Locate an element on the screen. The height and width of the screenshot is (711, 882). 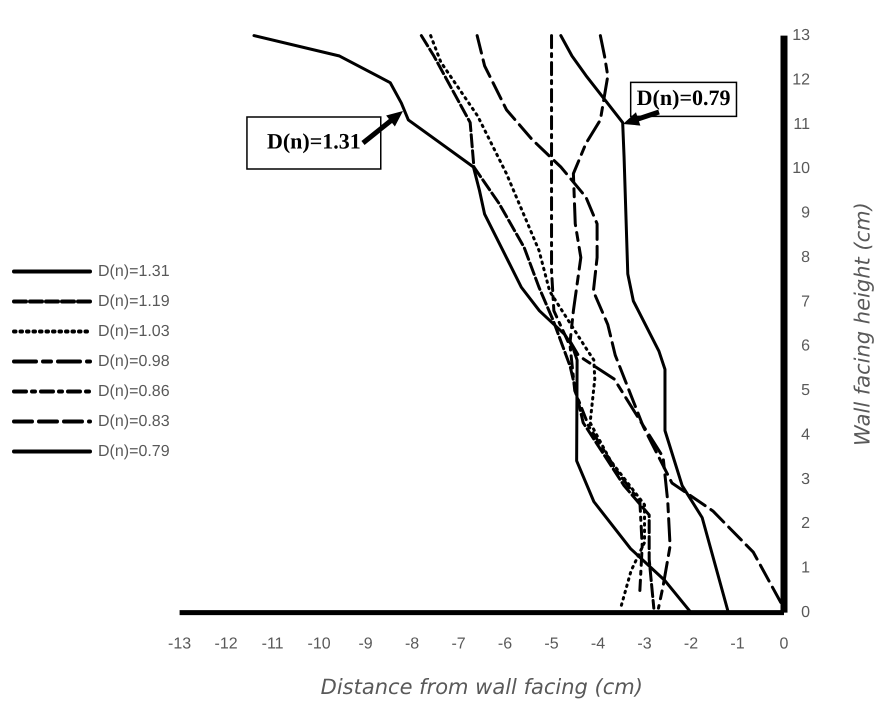
y-tick-label: 5 is located at coordinates (805, 391).